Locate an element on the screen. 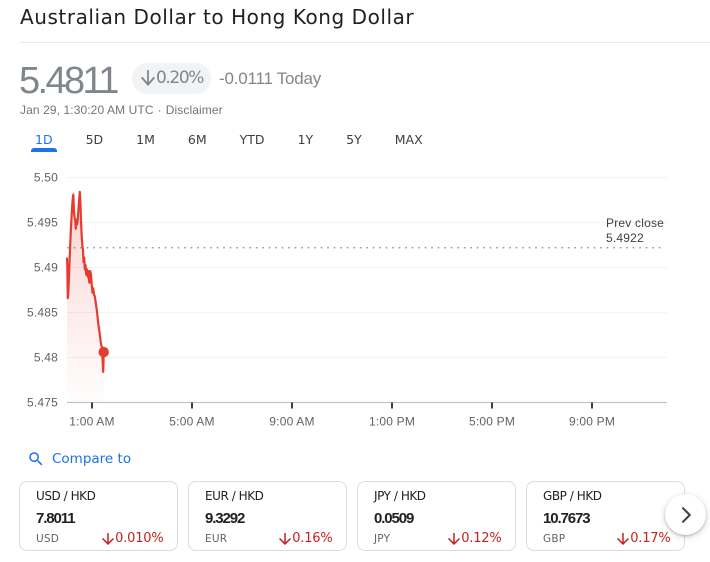  tab-ytd-label: YTD is located at coordinates (252, 139).